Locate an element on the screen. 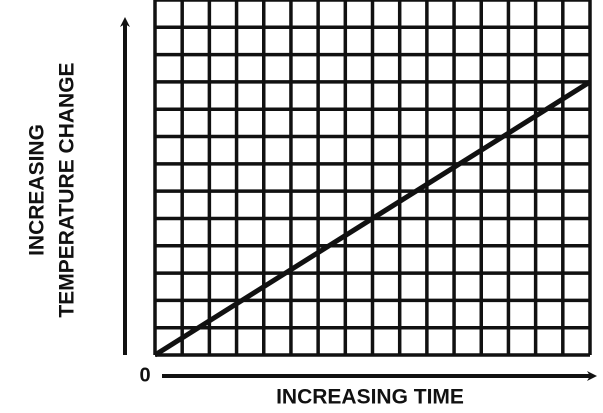 This screenshot has height=413, width=603. origin-tick-label: 0 is located at coordinates (144, 375).